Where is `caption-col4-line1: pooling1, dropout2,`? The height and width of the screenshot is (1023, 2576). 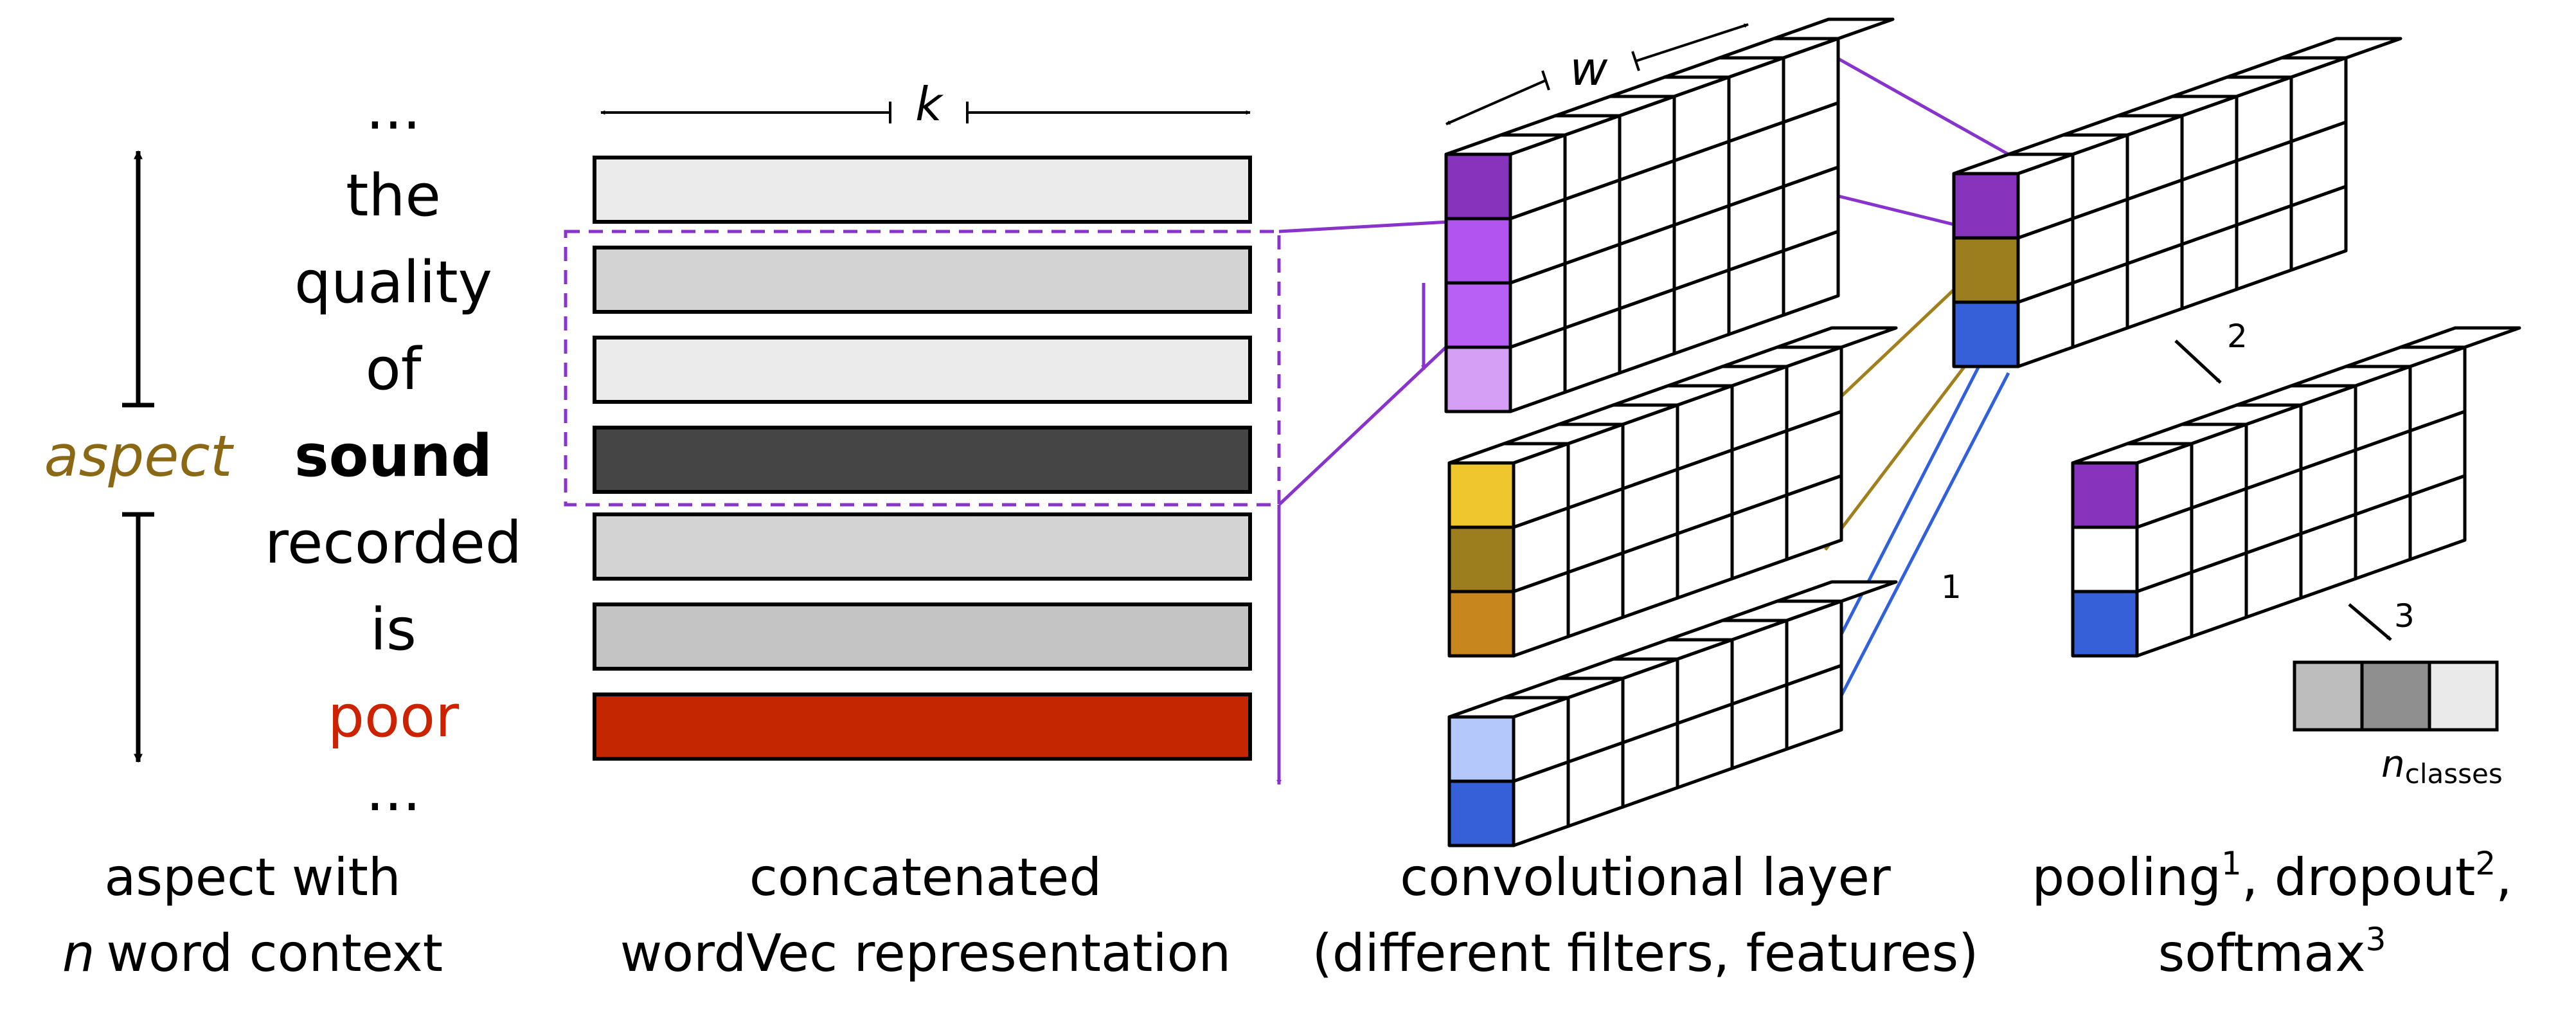 caption-col4-line1: pooling1, dropout2, is located at coordinates (2272, 876).